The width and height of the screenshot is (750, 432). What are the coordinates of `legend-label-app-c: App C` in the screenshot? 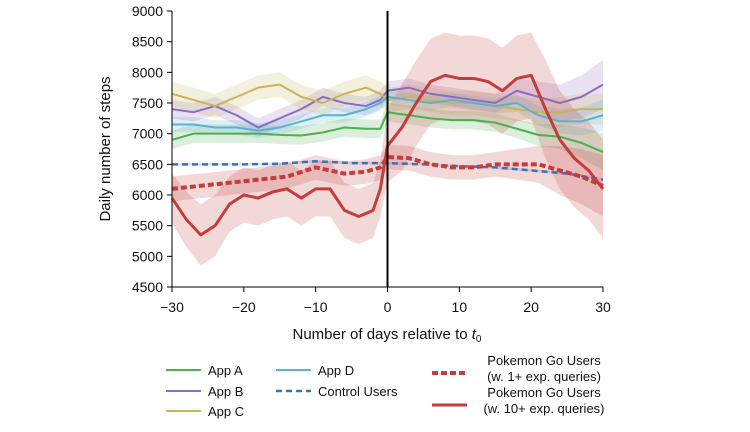 It's located at (226, 411).